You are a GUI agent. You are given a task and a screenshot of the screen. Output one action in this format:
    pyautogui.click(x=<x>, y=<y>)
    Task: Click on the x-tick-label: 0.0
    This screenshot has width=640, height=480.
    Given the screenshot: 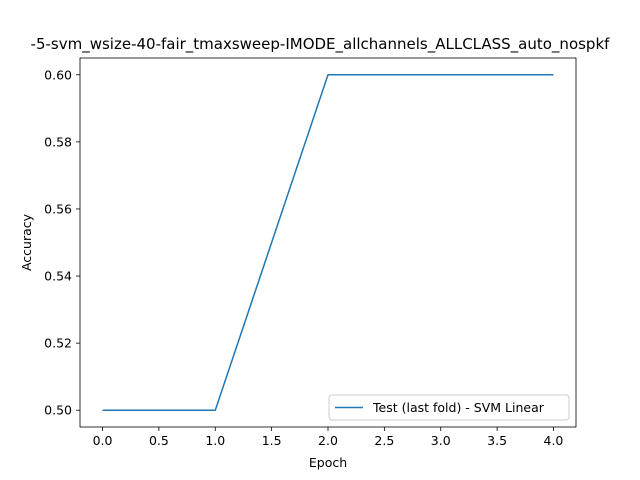 What is the action you would take?
    pyautogui.click(x=103, y=440)
    